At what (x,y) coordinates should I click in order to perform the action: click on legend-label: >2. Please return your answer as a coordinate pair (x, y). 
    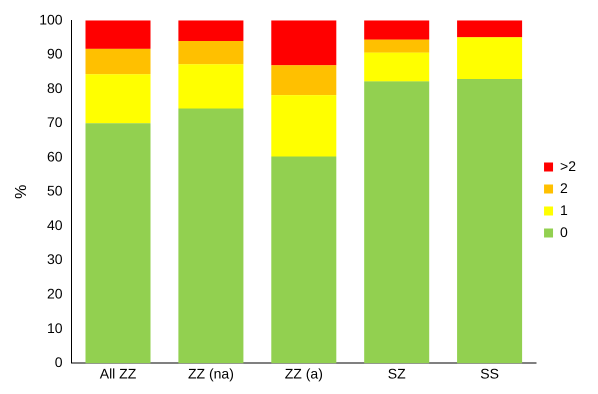
    Looking at the image, I should click on (568, 166).